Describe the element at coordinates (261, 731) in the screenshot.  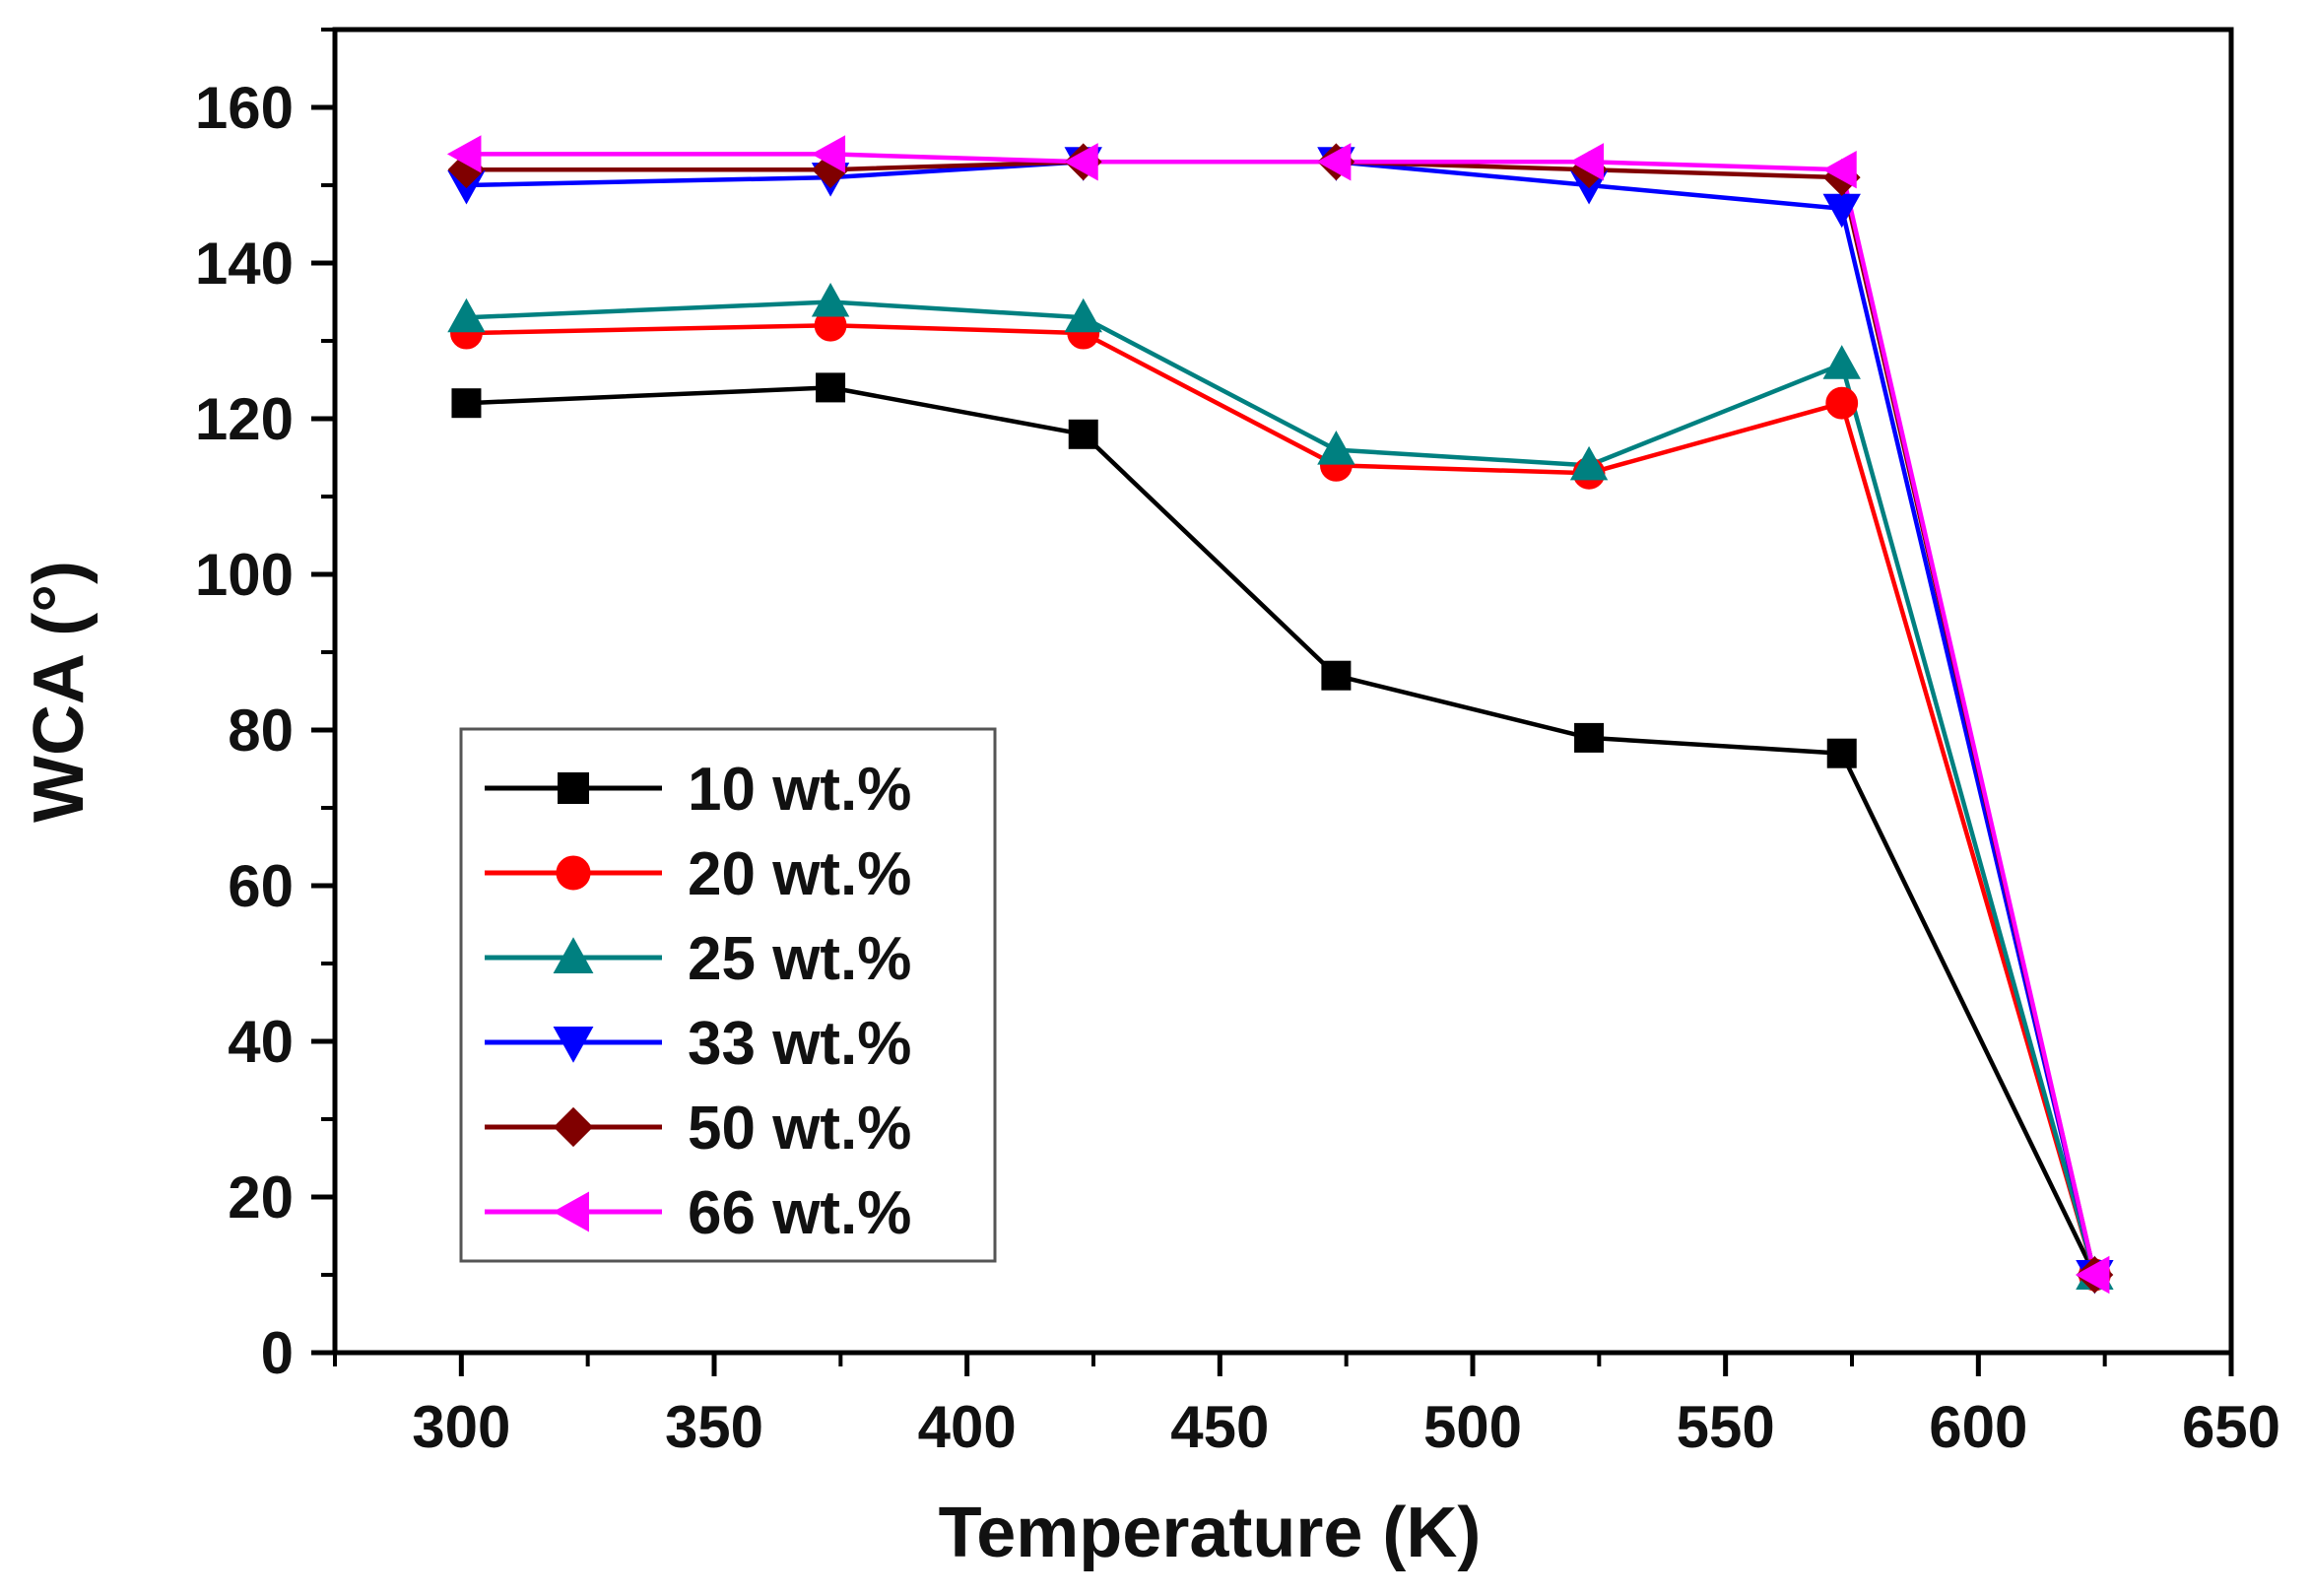
I see `y-tick-label: 80` at that location.